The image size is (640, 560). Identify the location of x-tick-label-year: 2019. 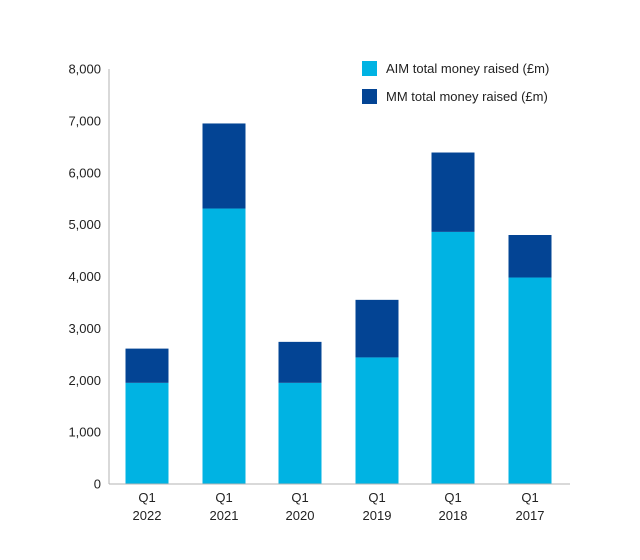
(377, 515).